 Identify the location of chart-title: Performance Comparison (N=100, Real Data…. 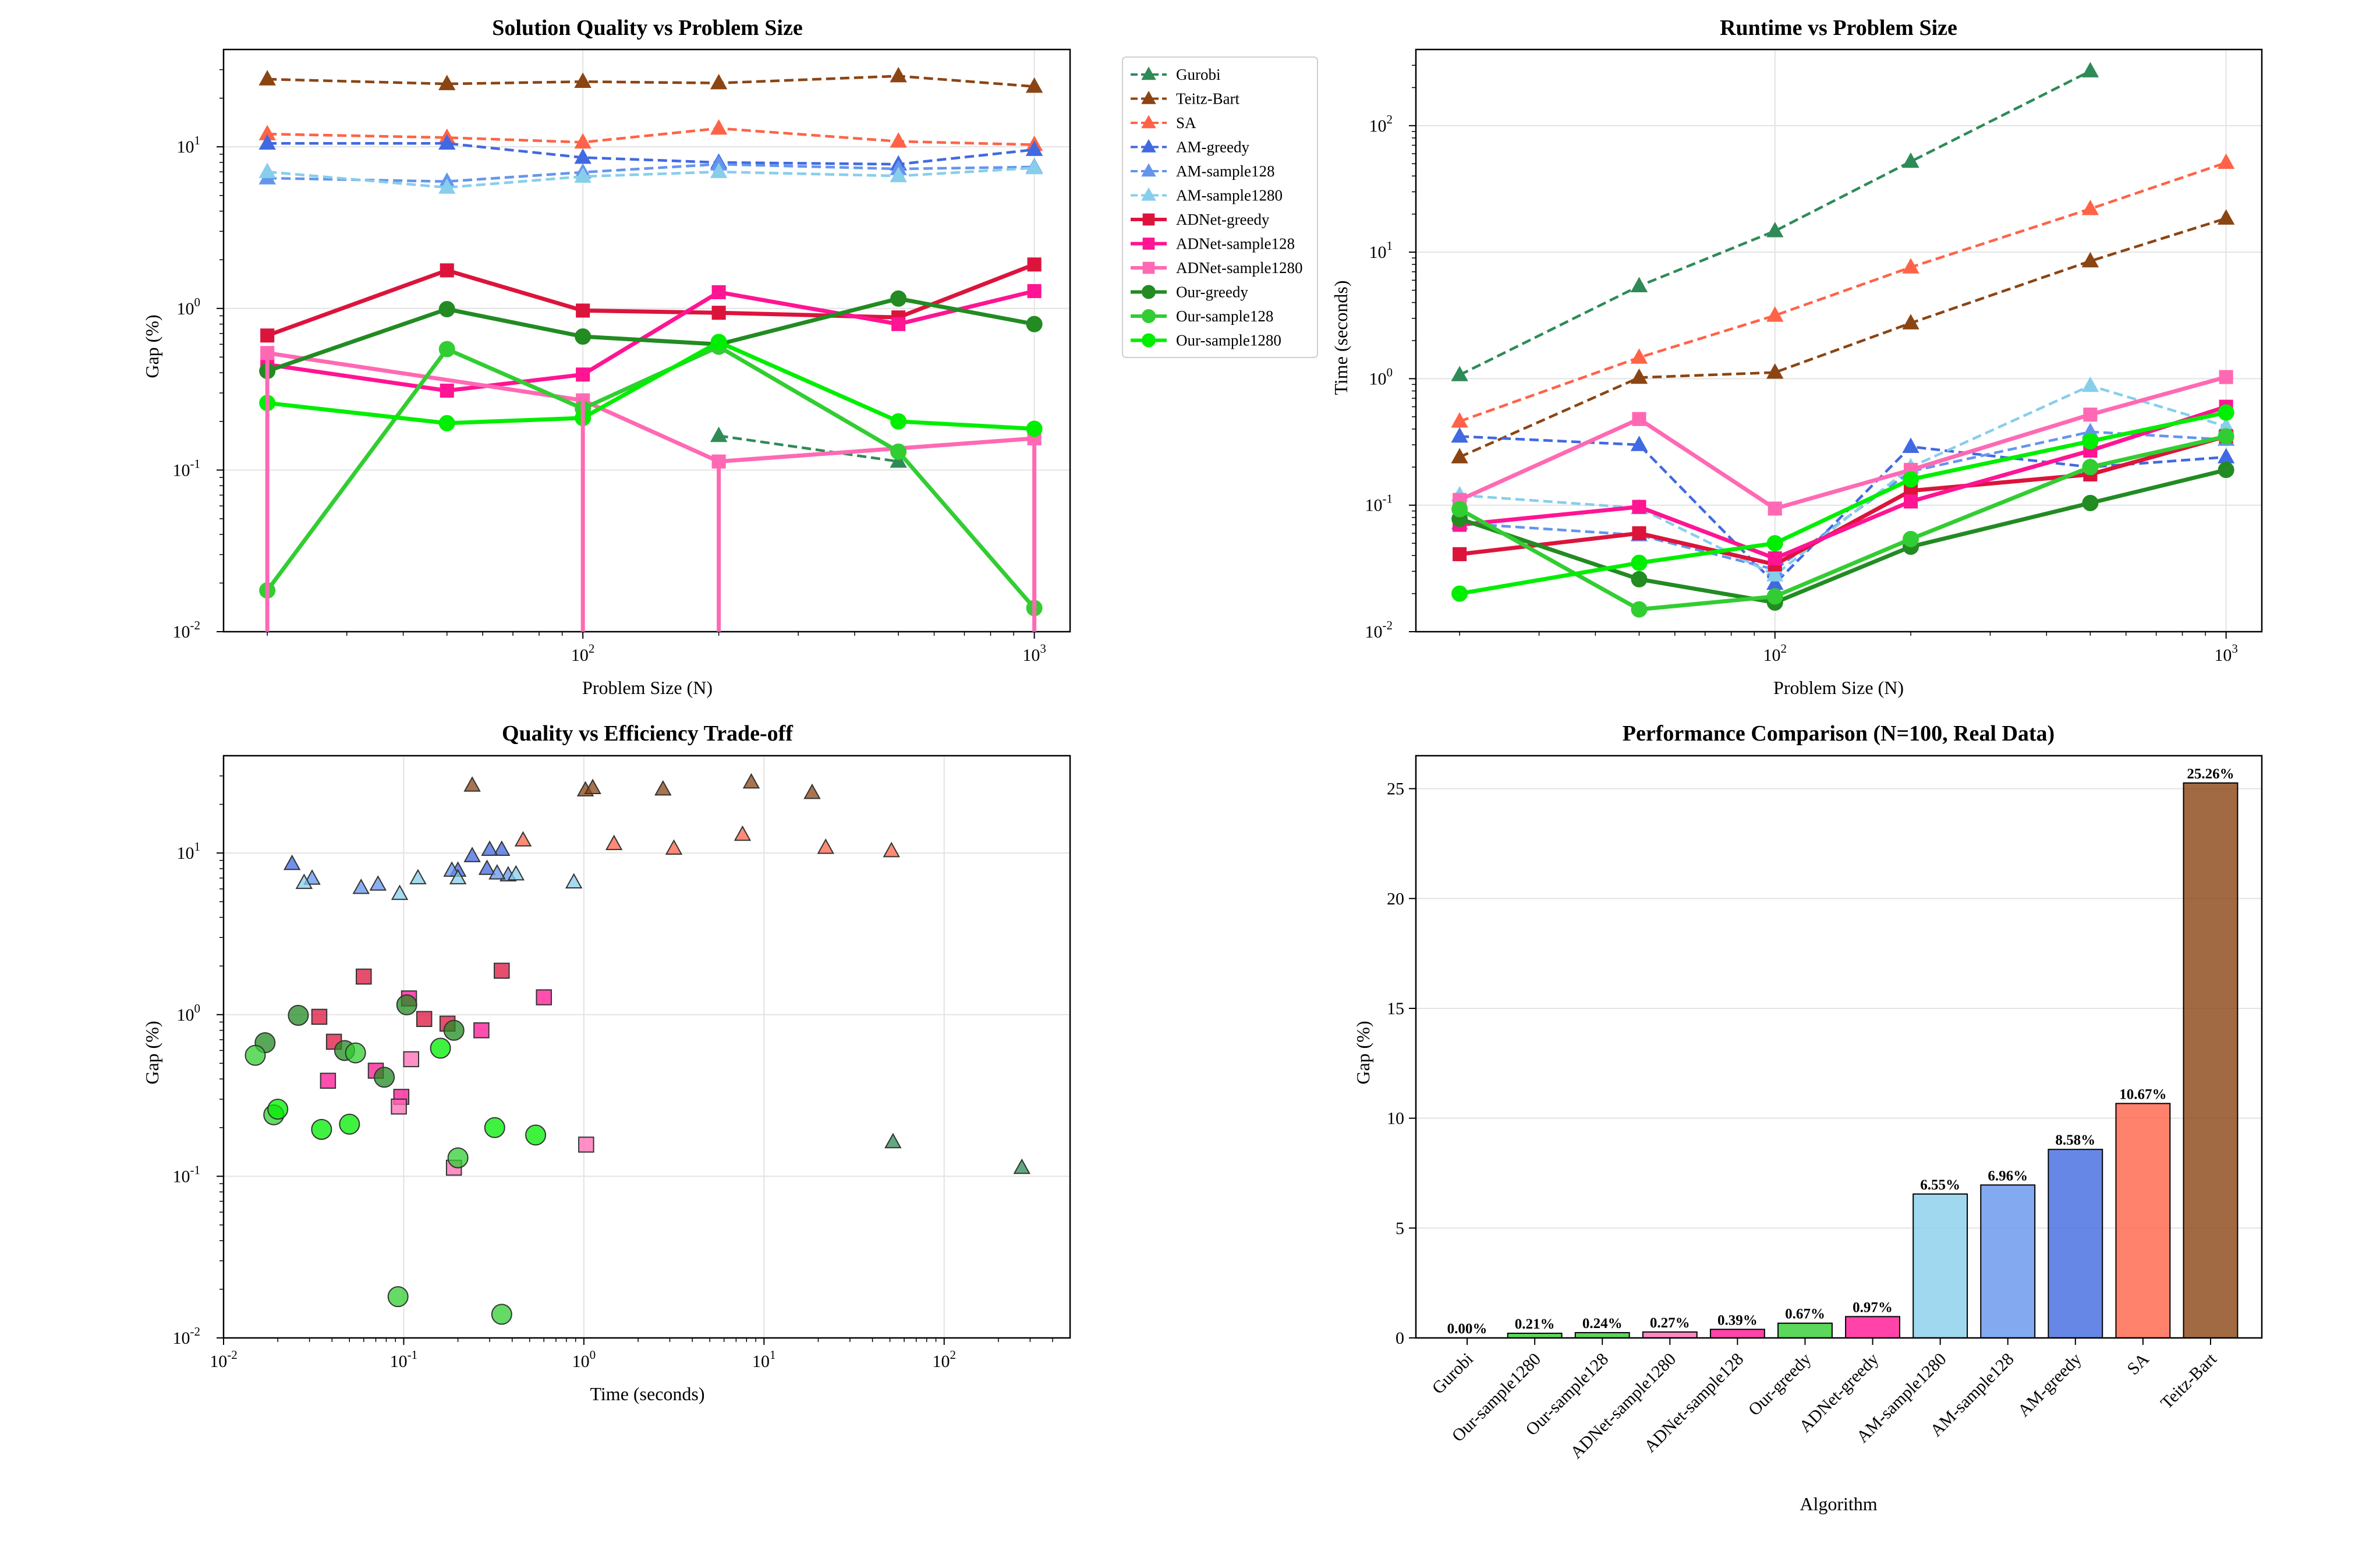
(1839, 733).